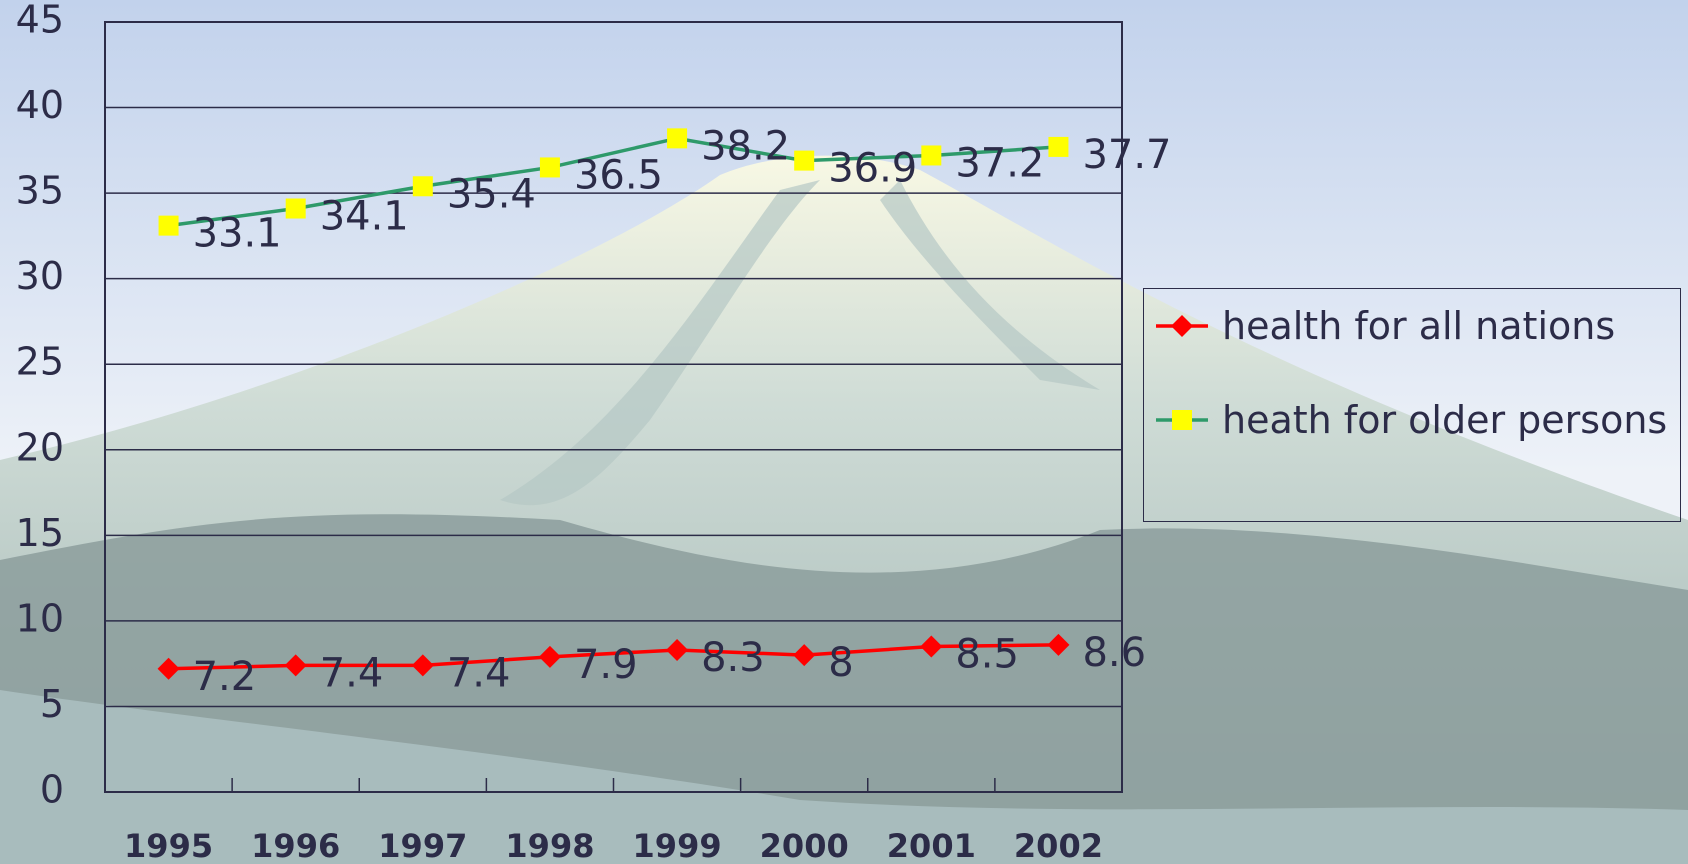  What do you see at coordinates (40, 533) in the screenshot?
I see `y-tick-label: 15` at bounding box center [40, 533].